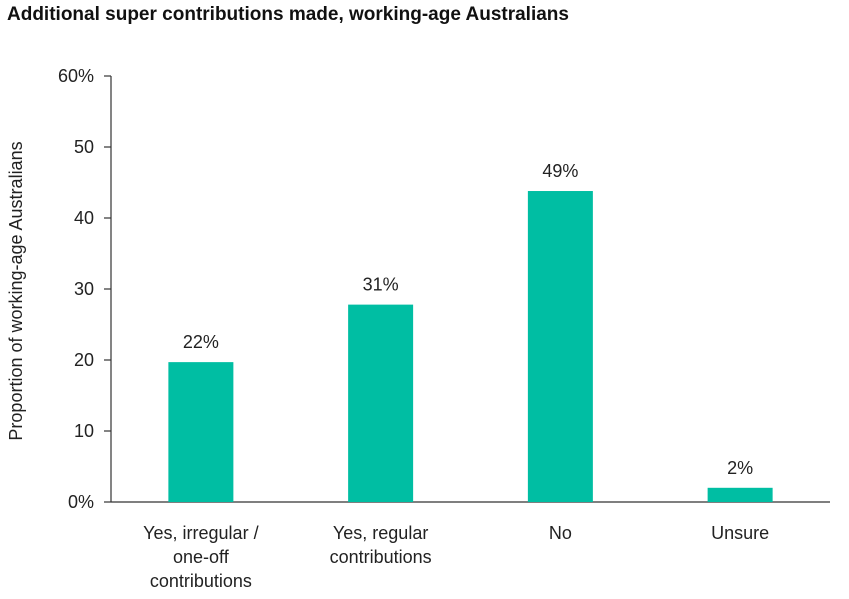 The image size is (849, 599). Describe the element at coordinates (84, 147) in the screenshot. I see `y-tick-label: 50` at that location.